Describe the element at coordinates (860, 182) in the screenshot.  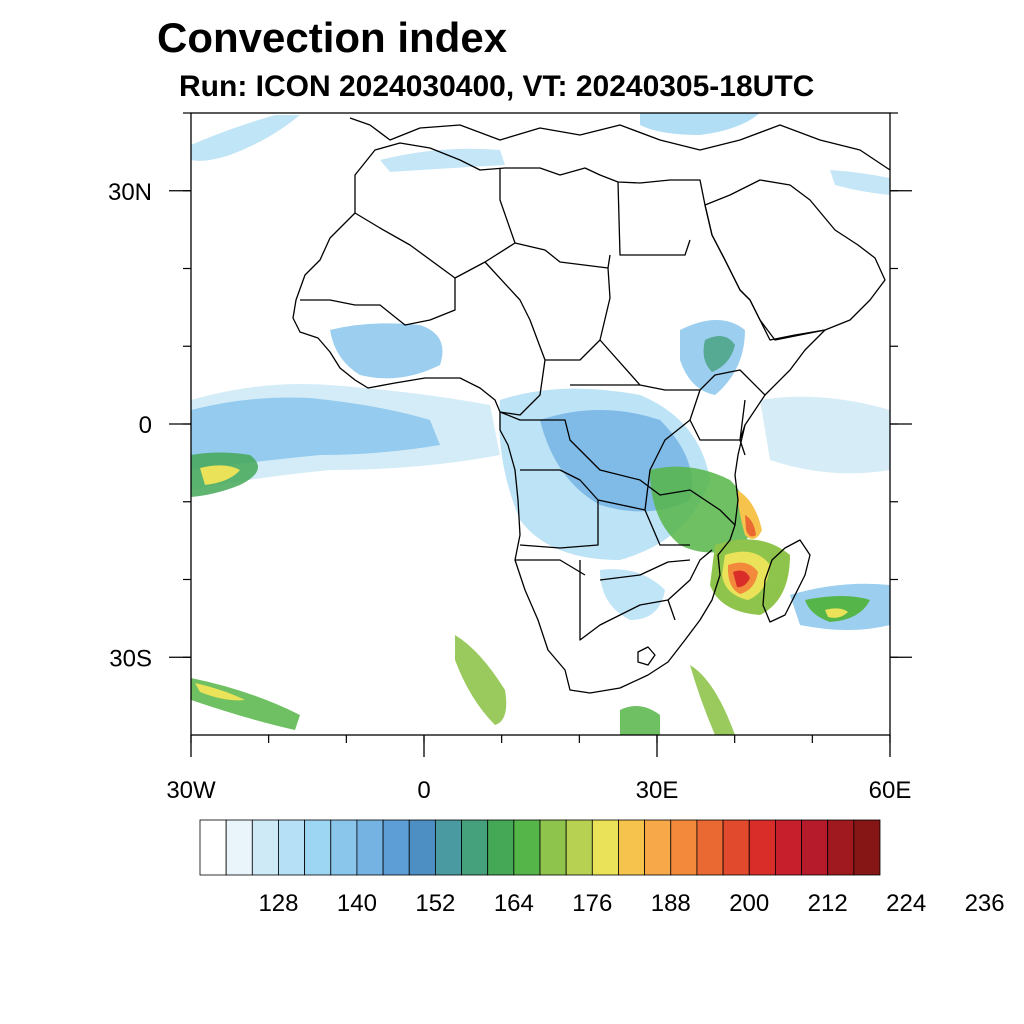
I see `field-arabia-ne` at that location.